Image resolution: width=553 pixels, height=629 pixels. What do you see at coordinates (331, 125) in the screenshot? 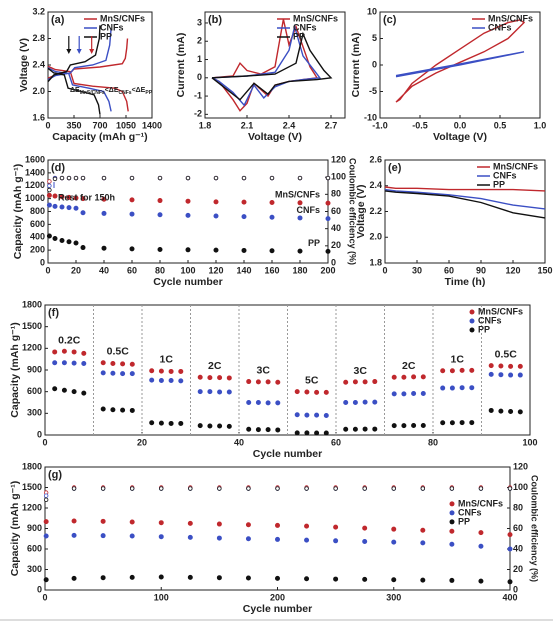
I see `x-tick-label: 2.7` at bounding box center [331, 125].